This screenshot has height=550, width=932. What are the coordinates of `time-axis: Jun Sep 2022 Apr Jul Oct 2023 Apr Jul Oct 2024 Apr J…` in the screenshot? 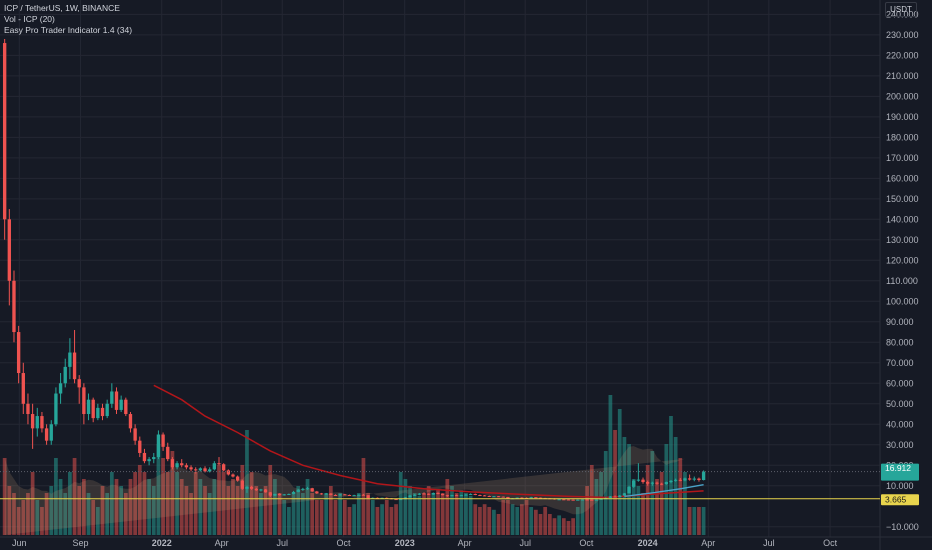 It's located at (425, 543).